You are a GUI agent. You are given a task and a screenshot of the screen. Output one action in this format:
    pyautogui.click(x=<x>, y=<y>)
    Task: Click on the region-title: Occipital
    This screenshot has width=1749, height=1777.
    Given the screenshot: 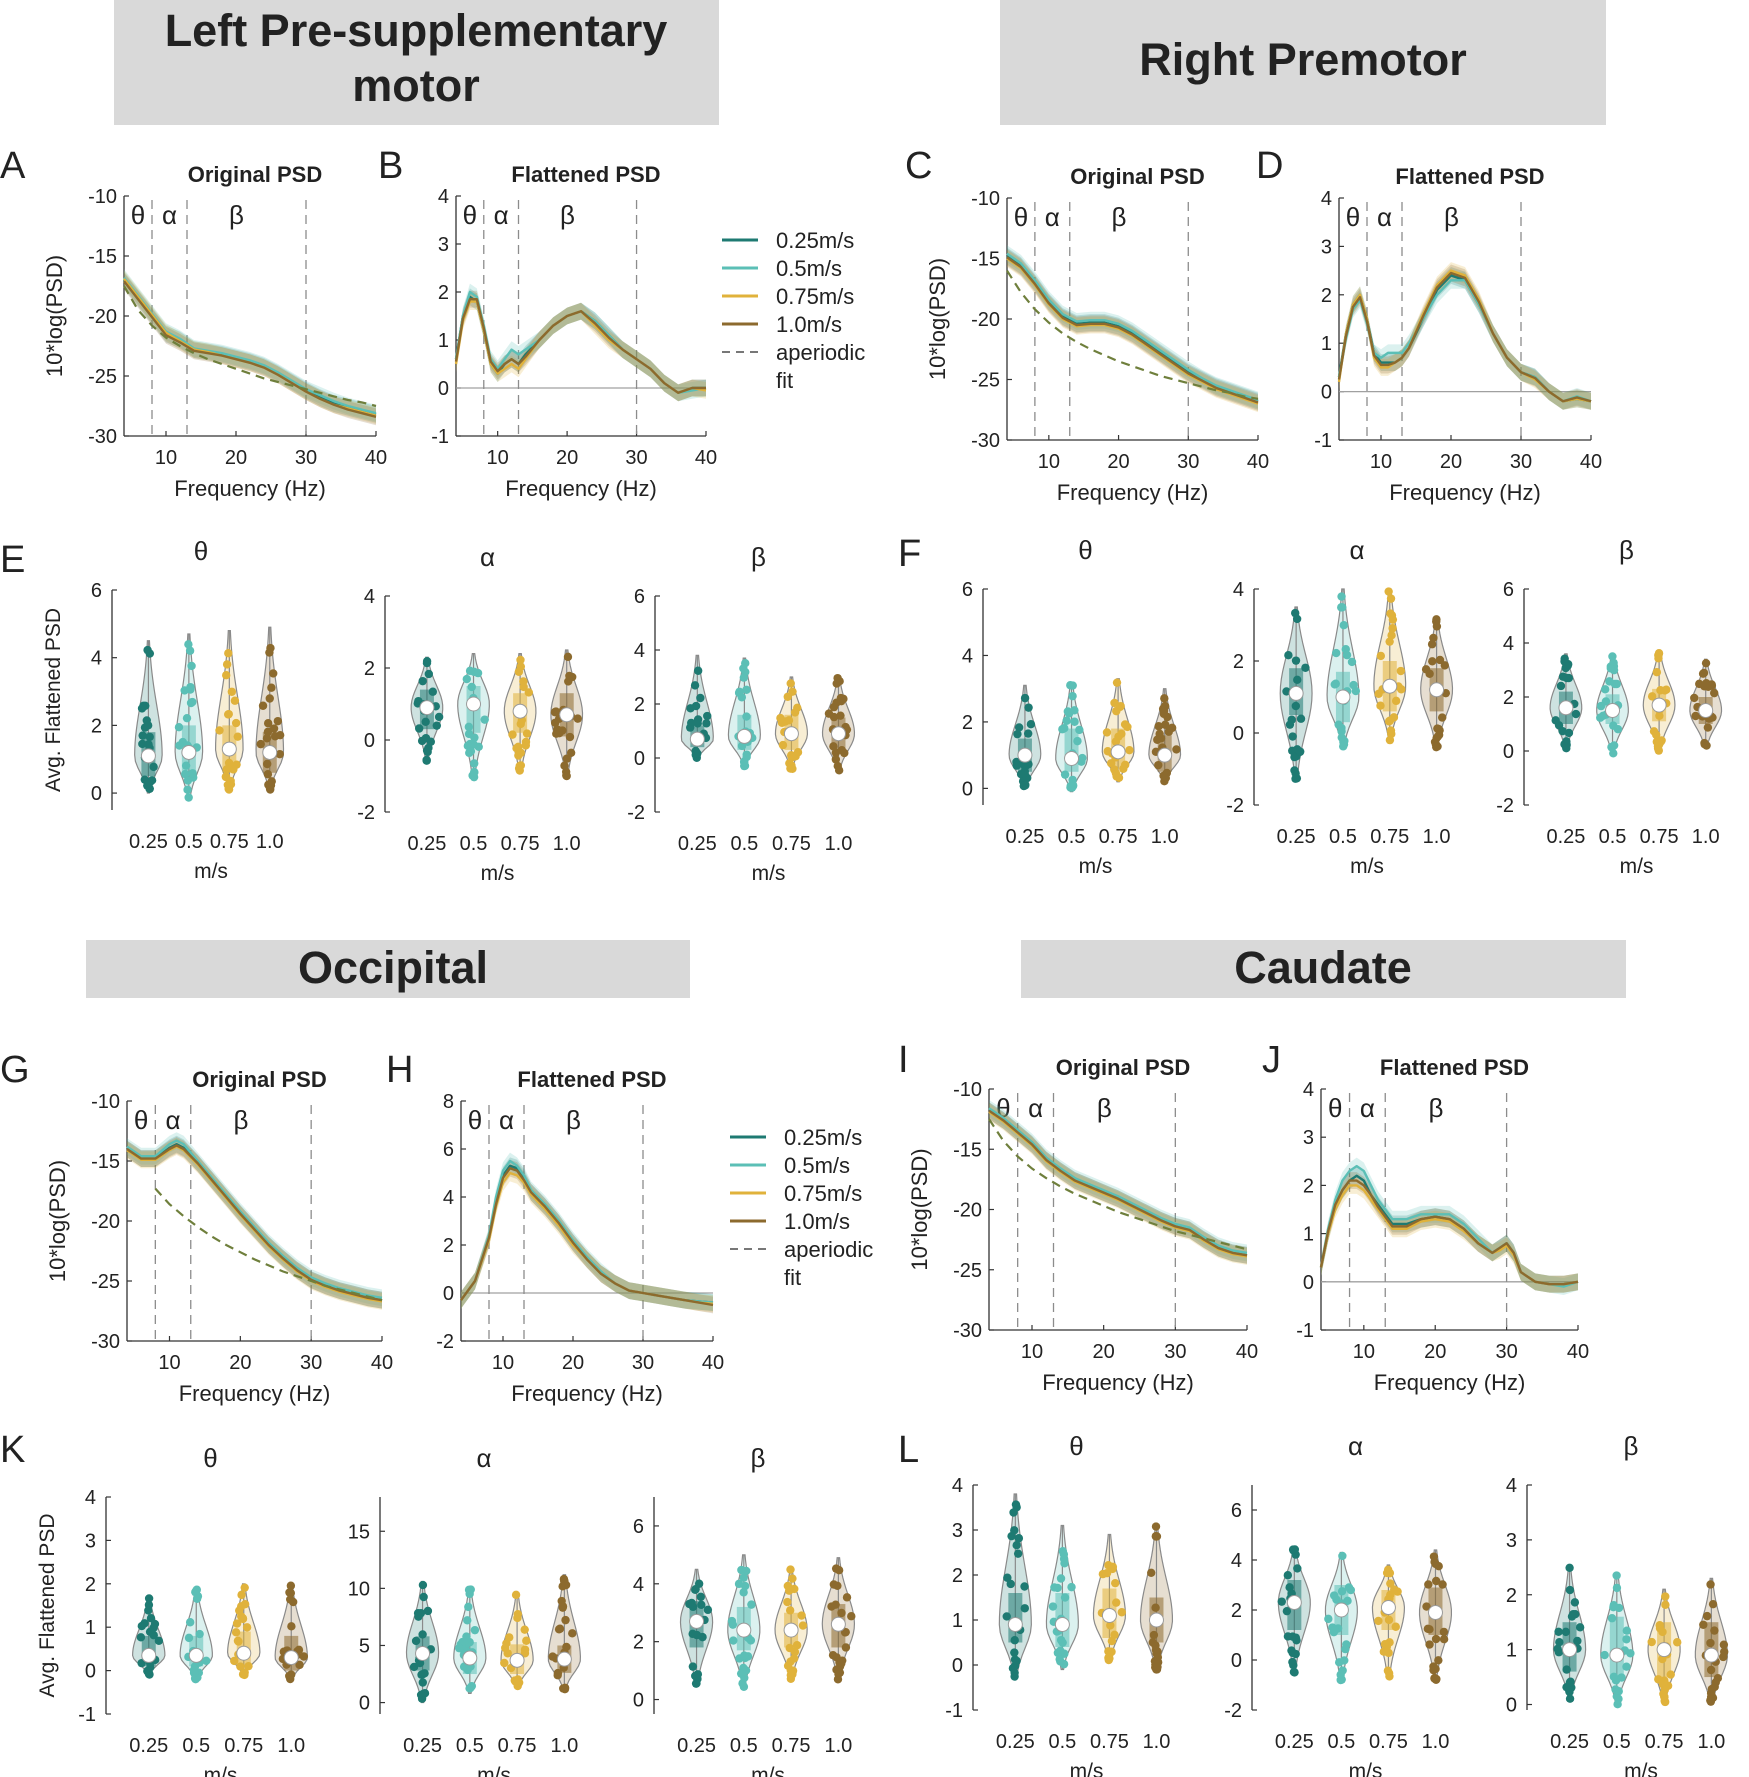 What is the action you would take?
    pyautogui.click(x=393, y=967)
    